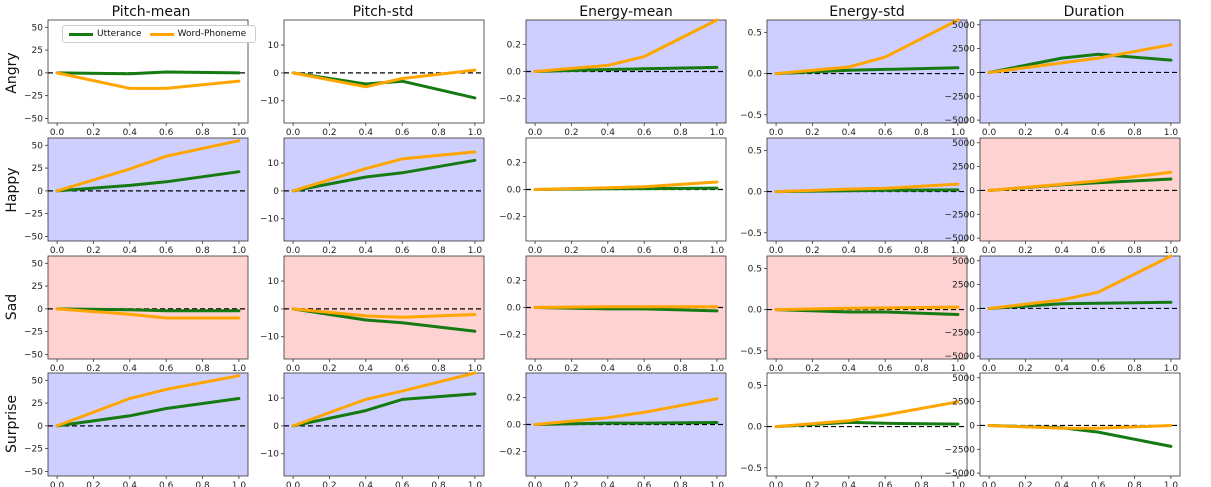 The image size is (1211, 487). Describe the element at coordinates (239, 133) in the screenshot. I see `xtick-label-angry-pitch-mean: 1.0` at that location.